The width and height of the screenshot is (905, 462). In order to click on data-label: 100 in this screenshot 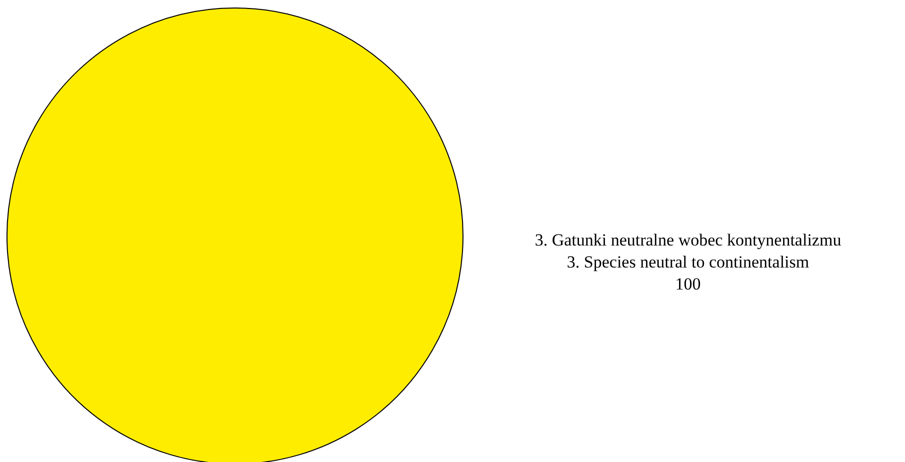, I will do `click(688, 284)`.